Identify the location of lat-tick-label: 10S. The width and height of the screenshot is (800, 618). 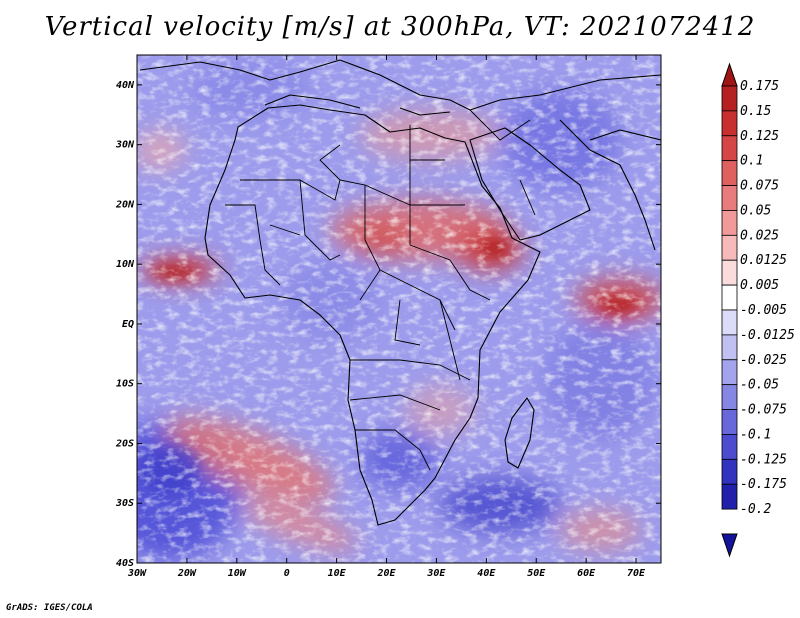
(125, 384).